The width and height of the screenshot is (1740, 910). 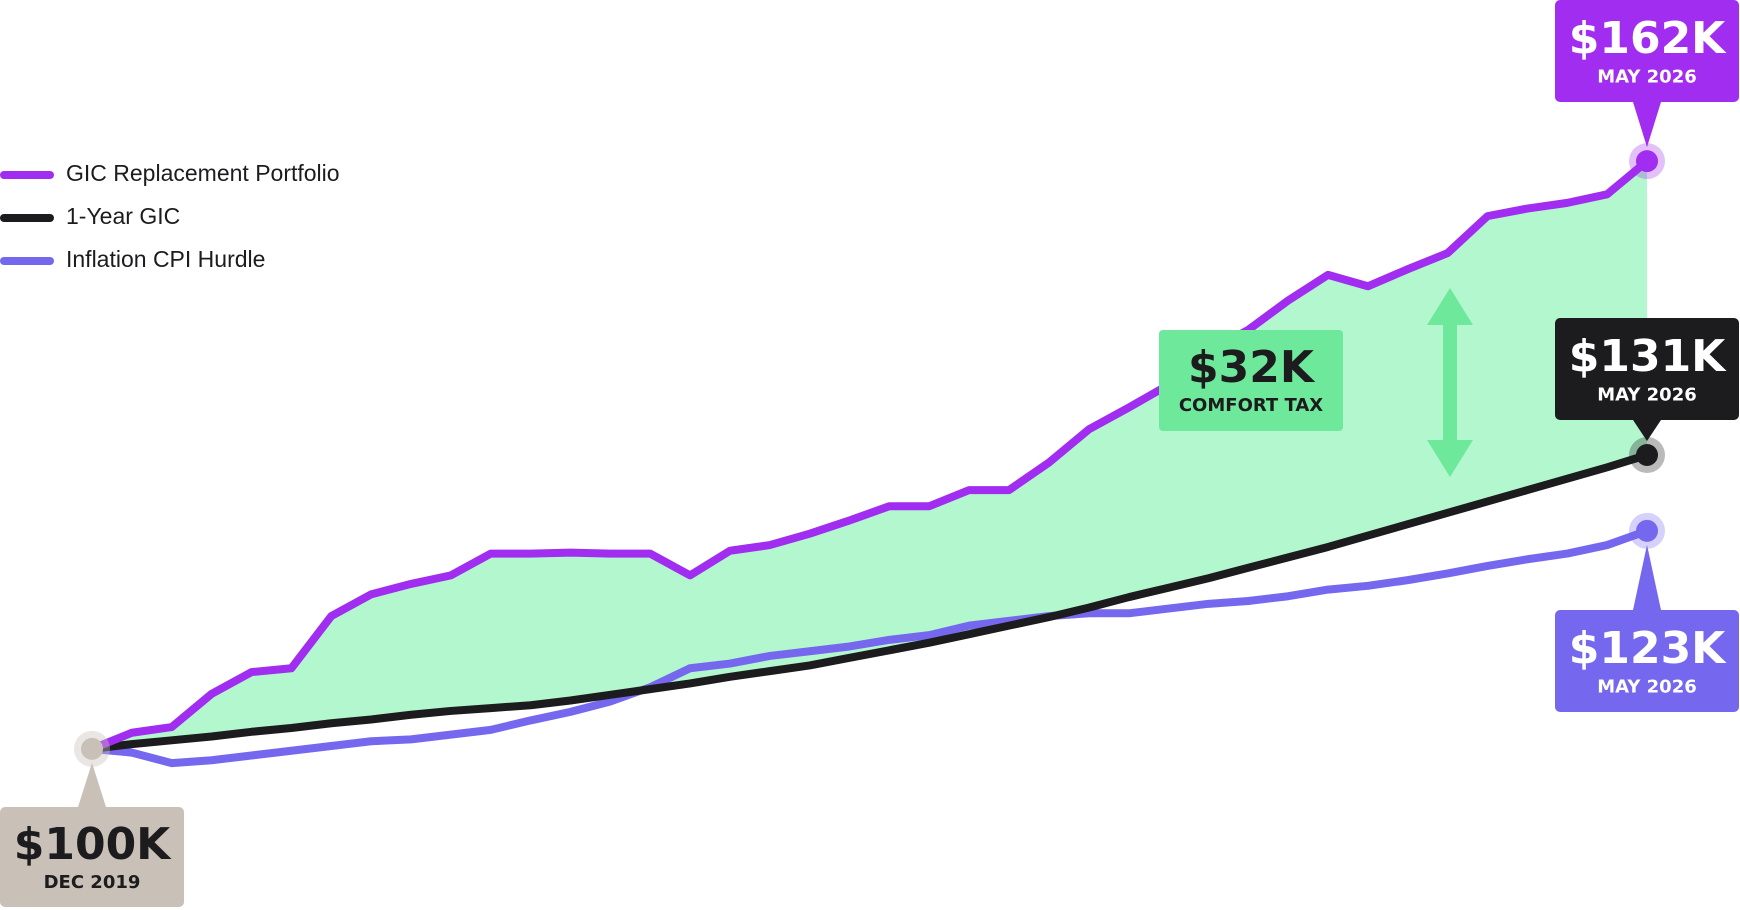 I want to click on start-callout-value: $100K, so click(x=93, y=844).